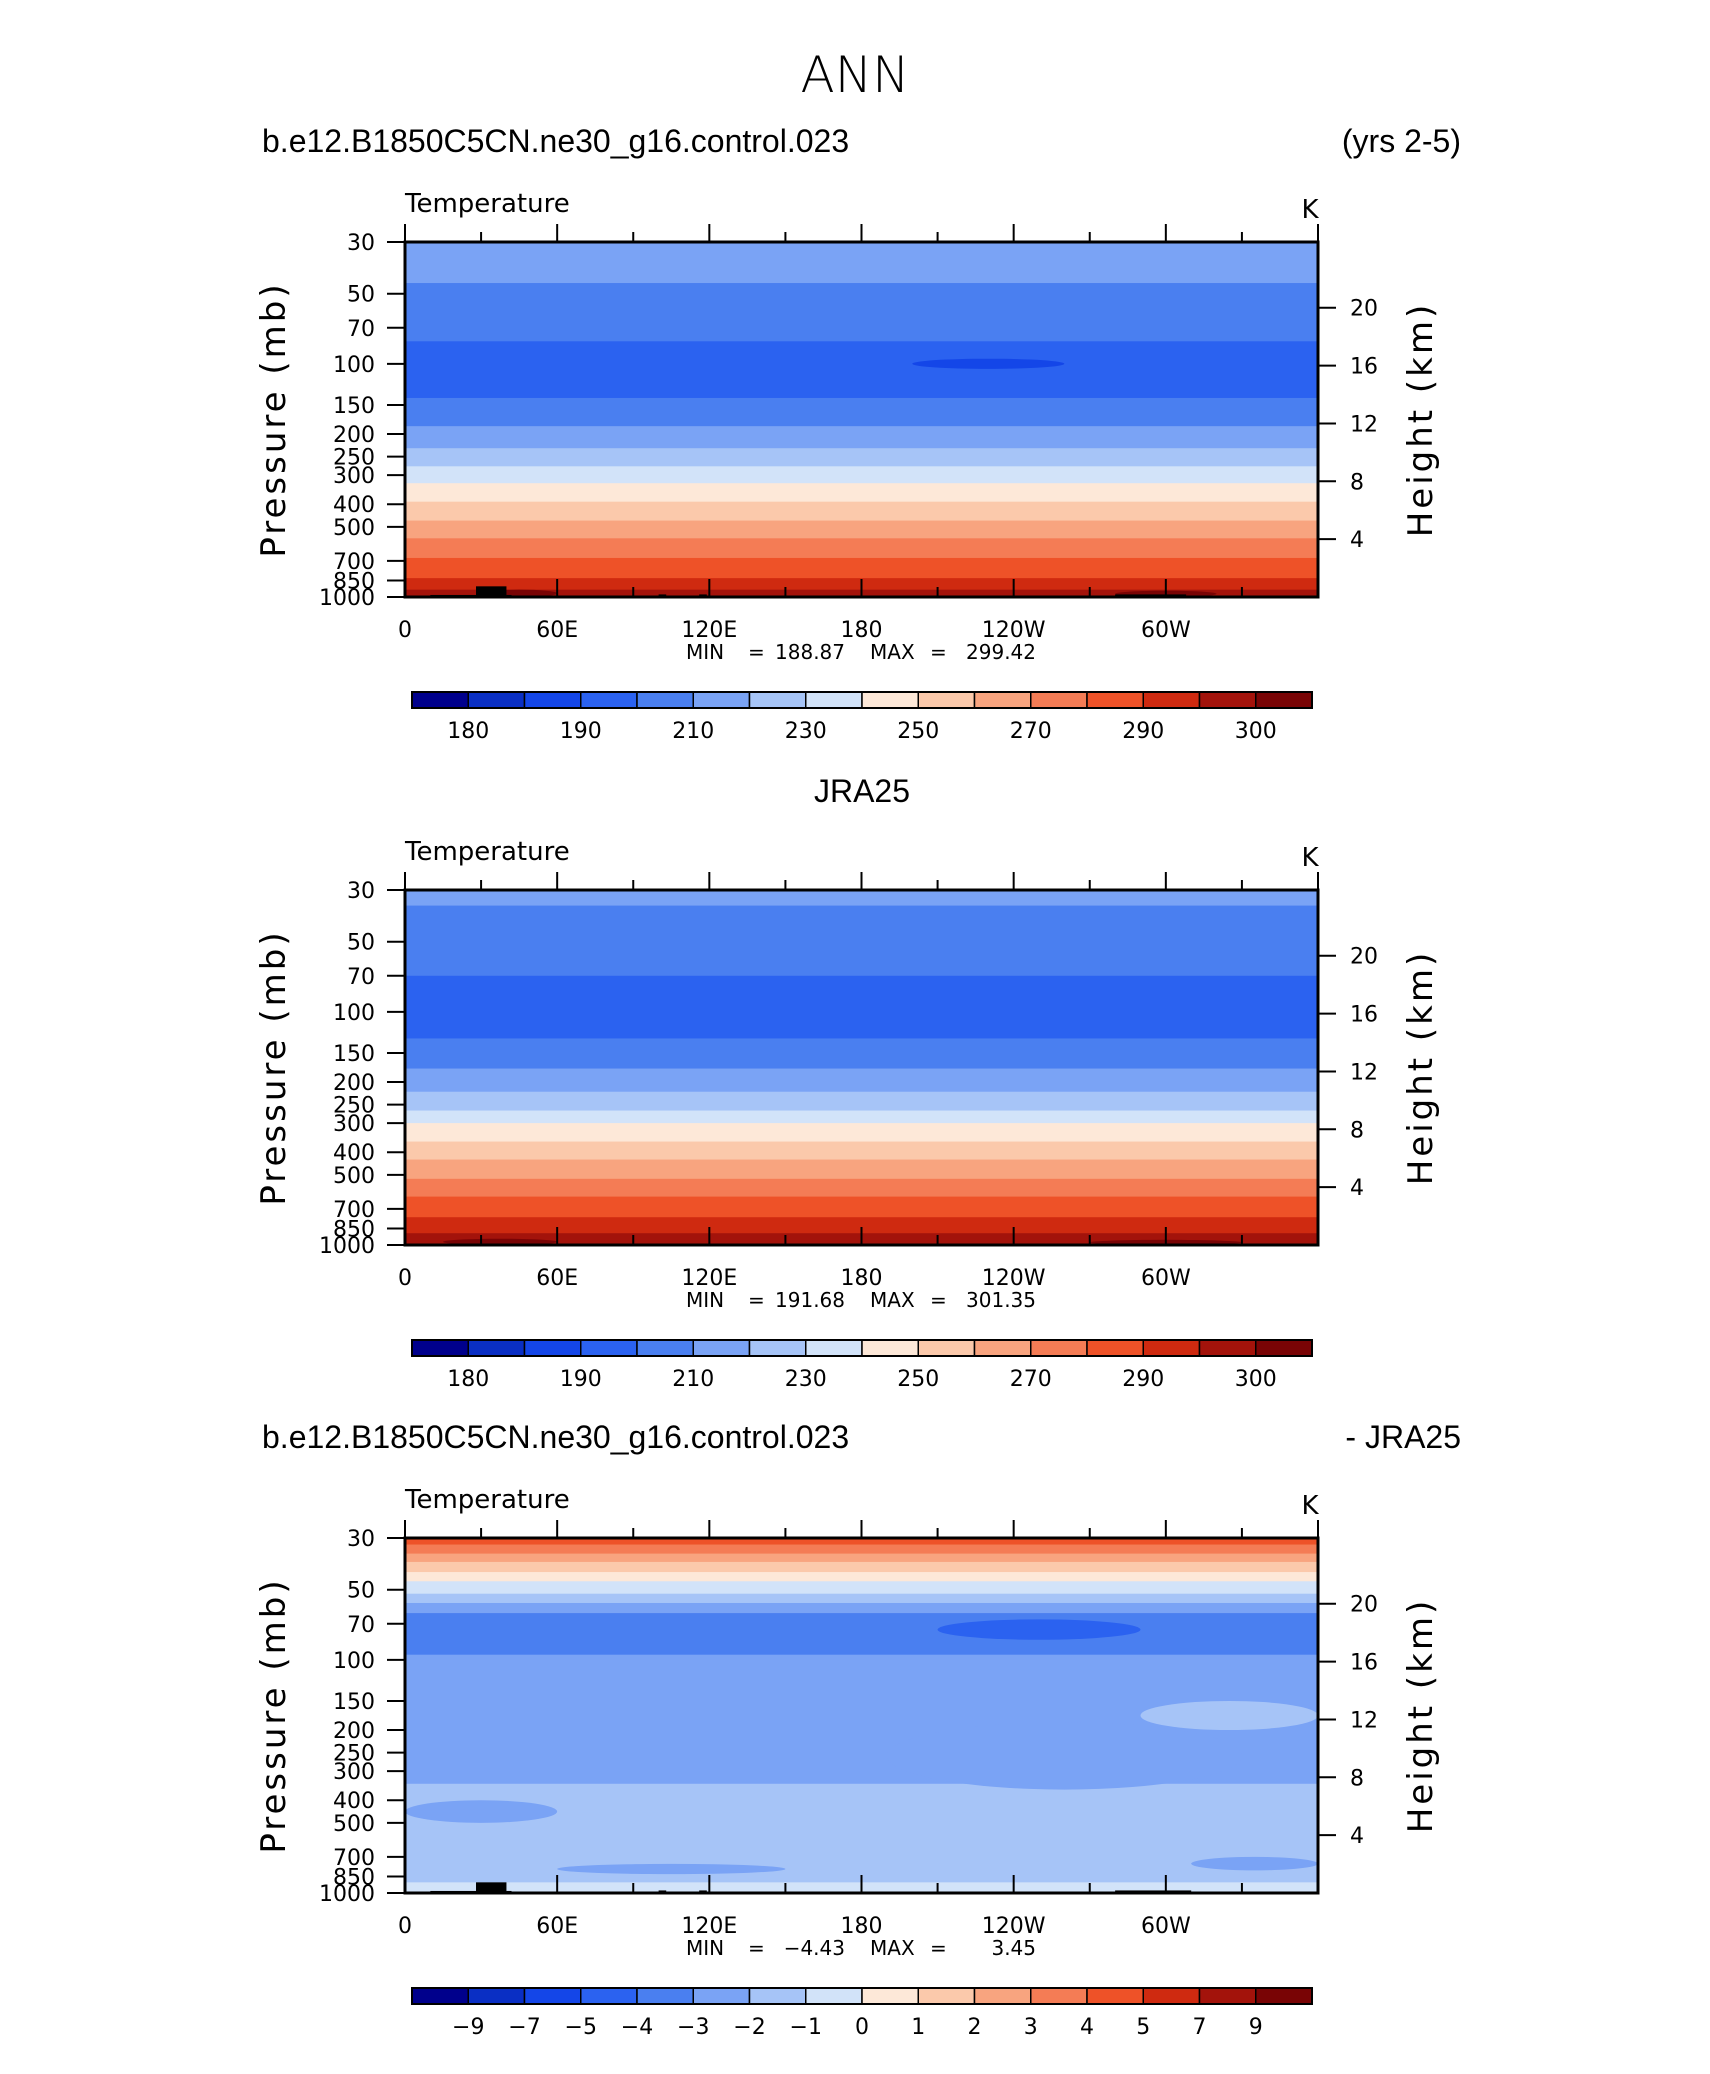  I want to click on colorbar-label: 210, so click(693, 731).